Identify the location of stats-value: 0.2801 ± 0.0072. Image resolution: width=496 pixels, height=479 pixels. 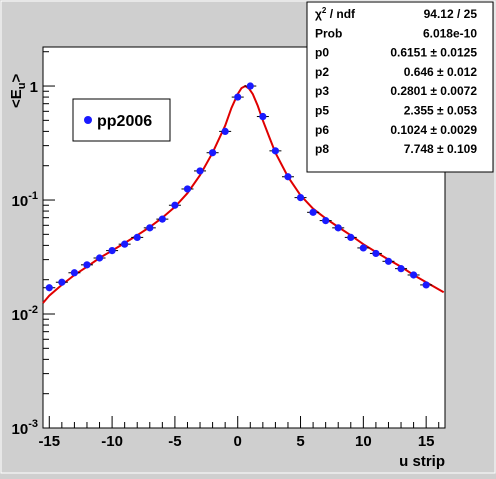
(433, 91).